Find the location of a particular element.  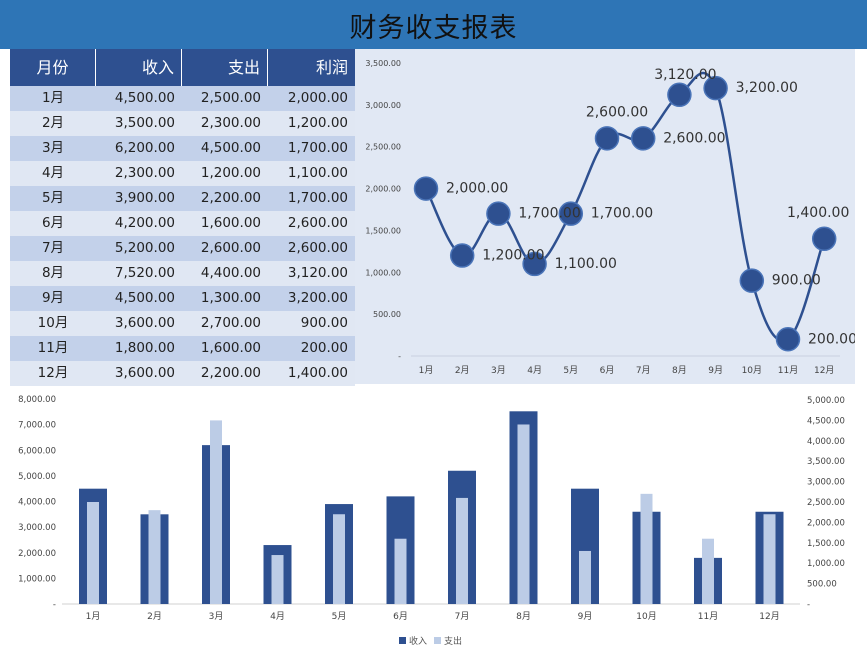

cell-profit: 1,100.00 is located at coordinates (317, 173).